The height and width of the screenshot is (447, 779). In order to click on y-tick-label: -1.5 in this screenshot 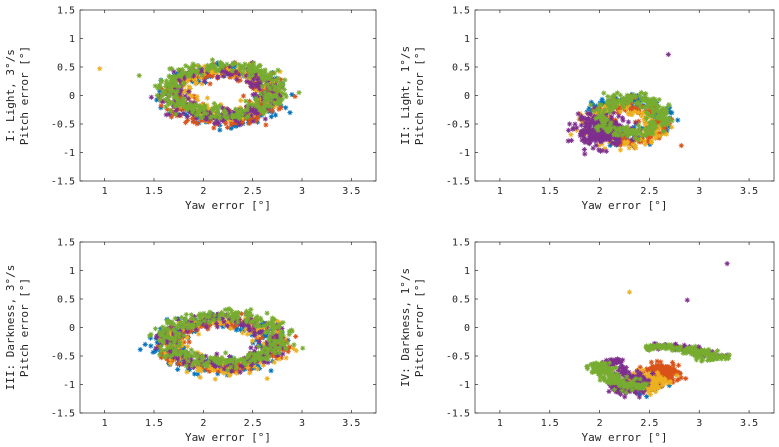, I will do `click(458, 414)`.